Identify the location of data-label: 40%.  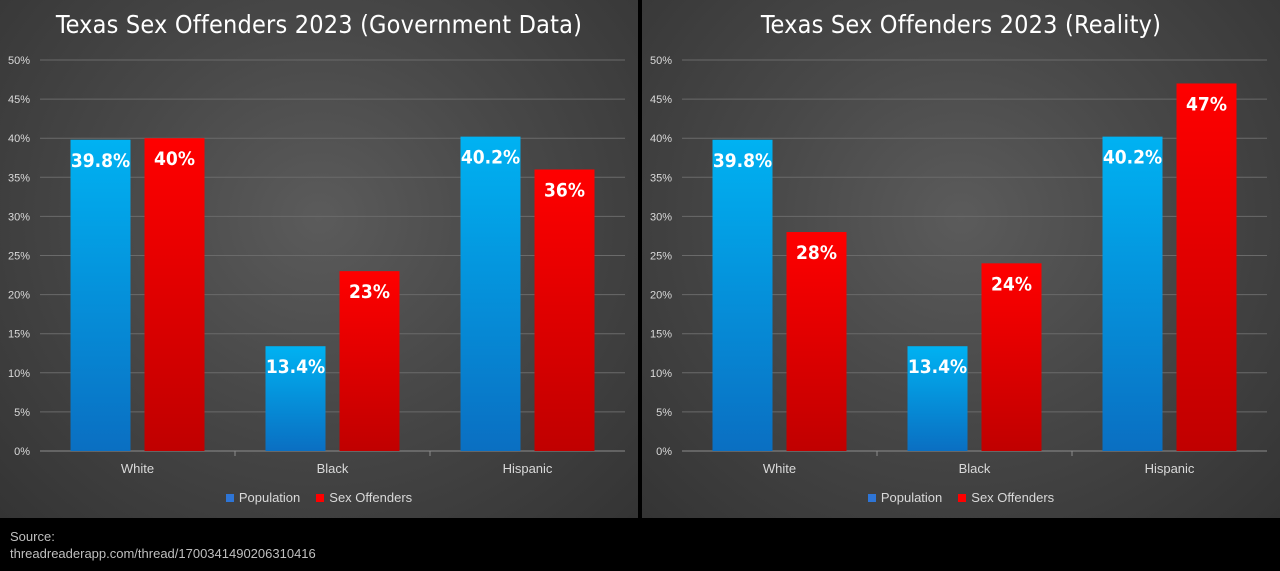
(174, 159).